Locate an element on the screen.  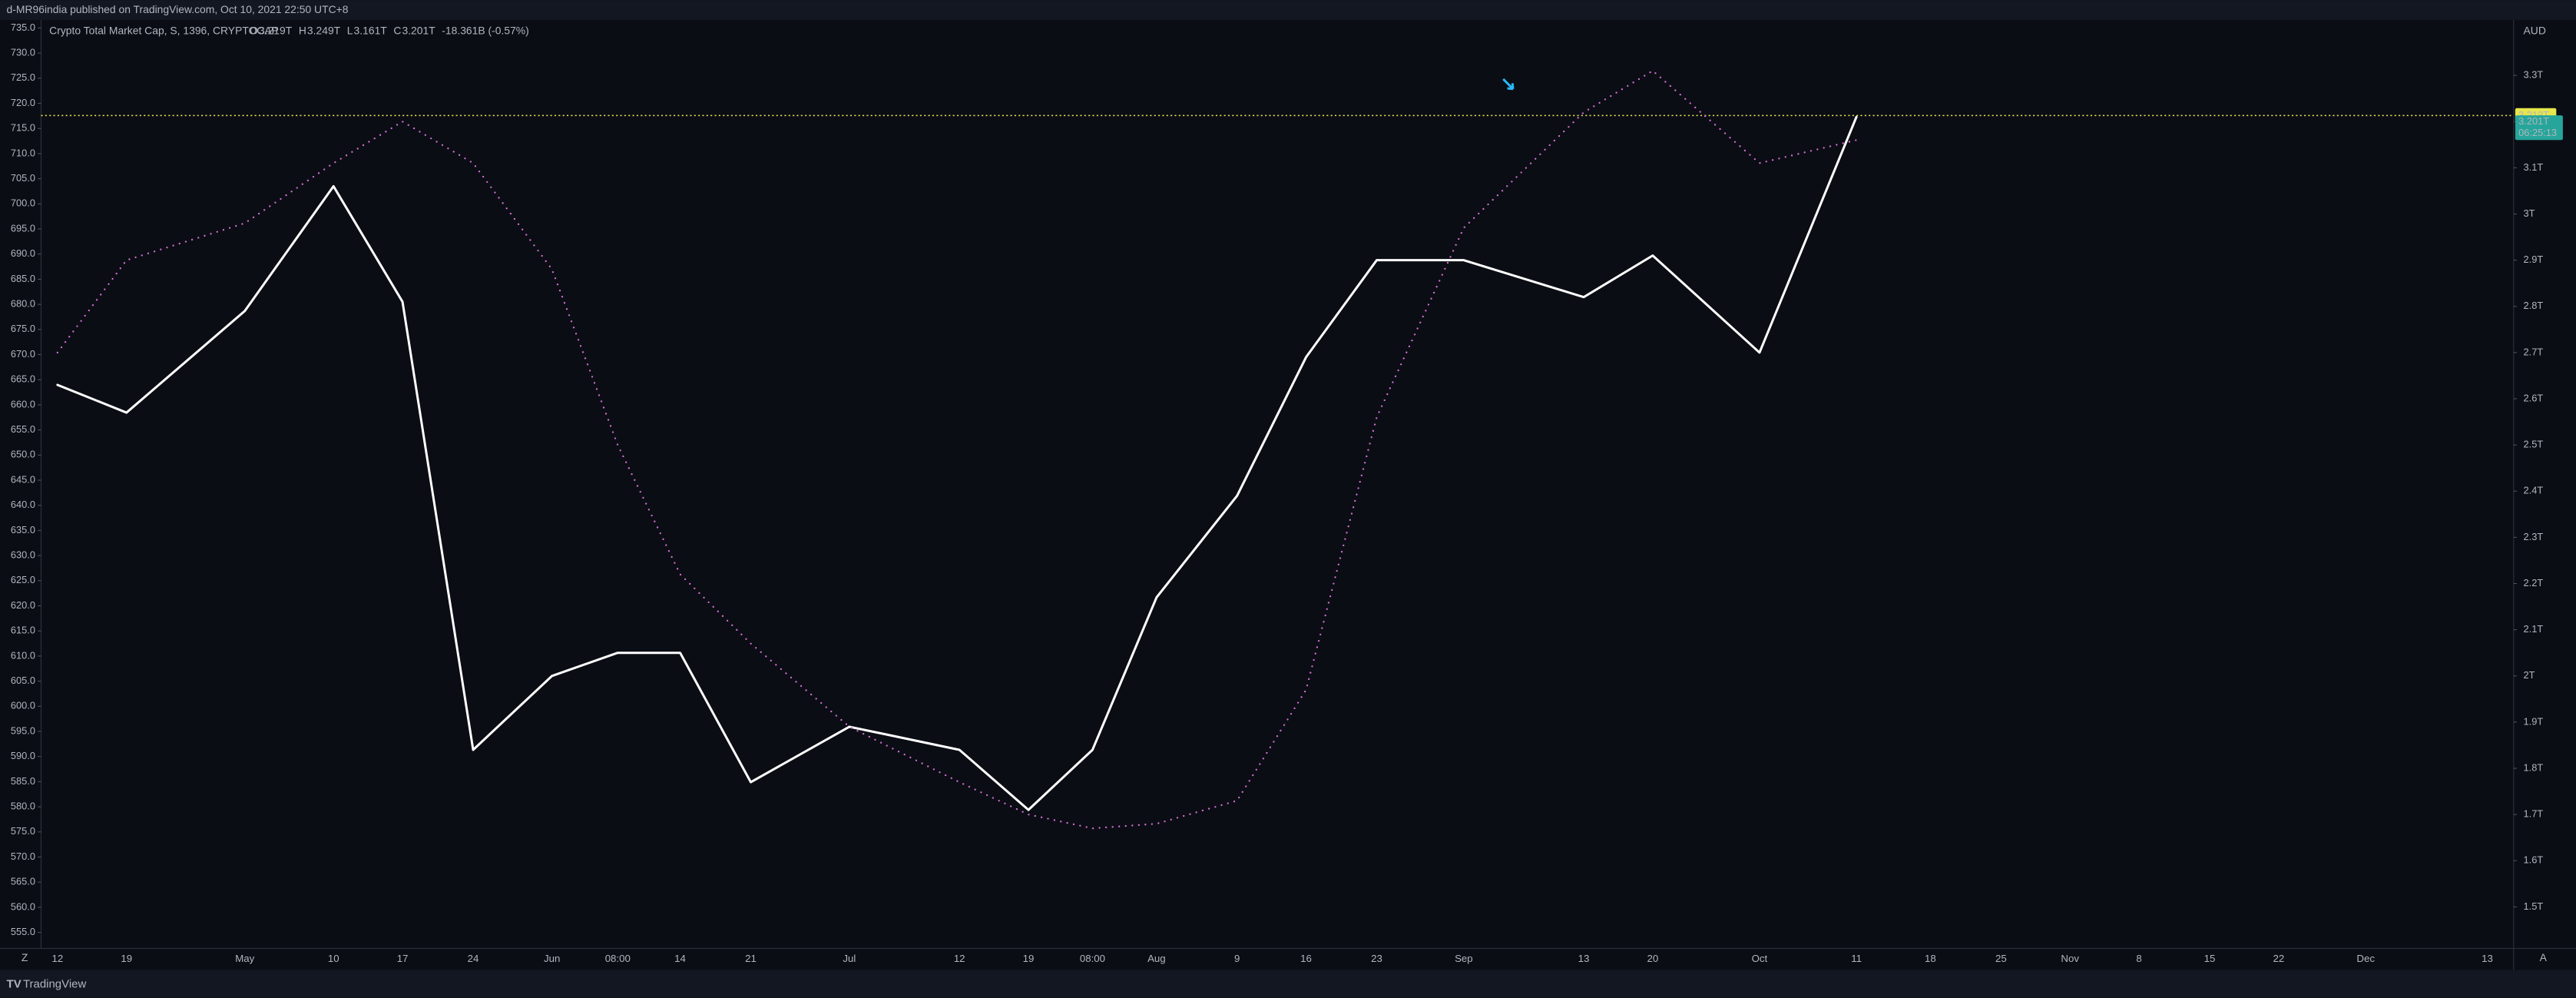
x-tick-label: 22 is located at coordinates (2279, 958).